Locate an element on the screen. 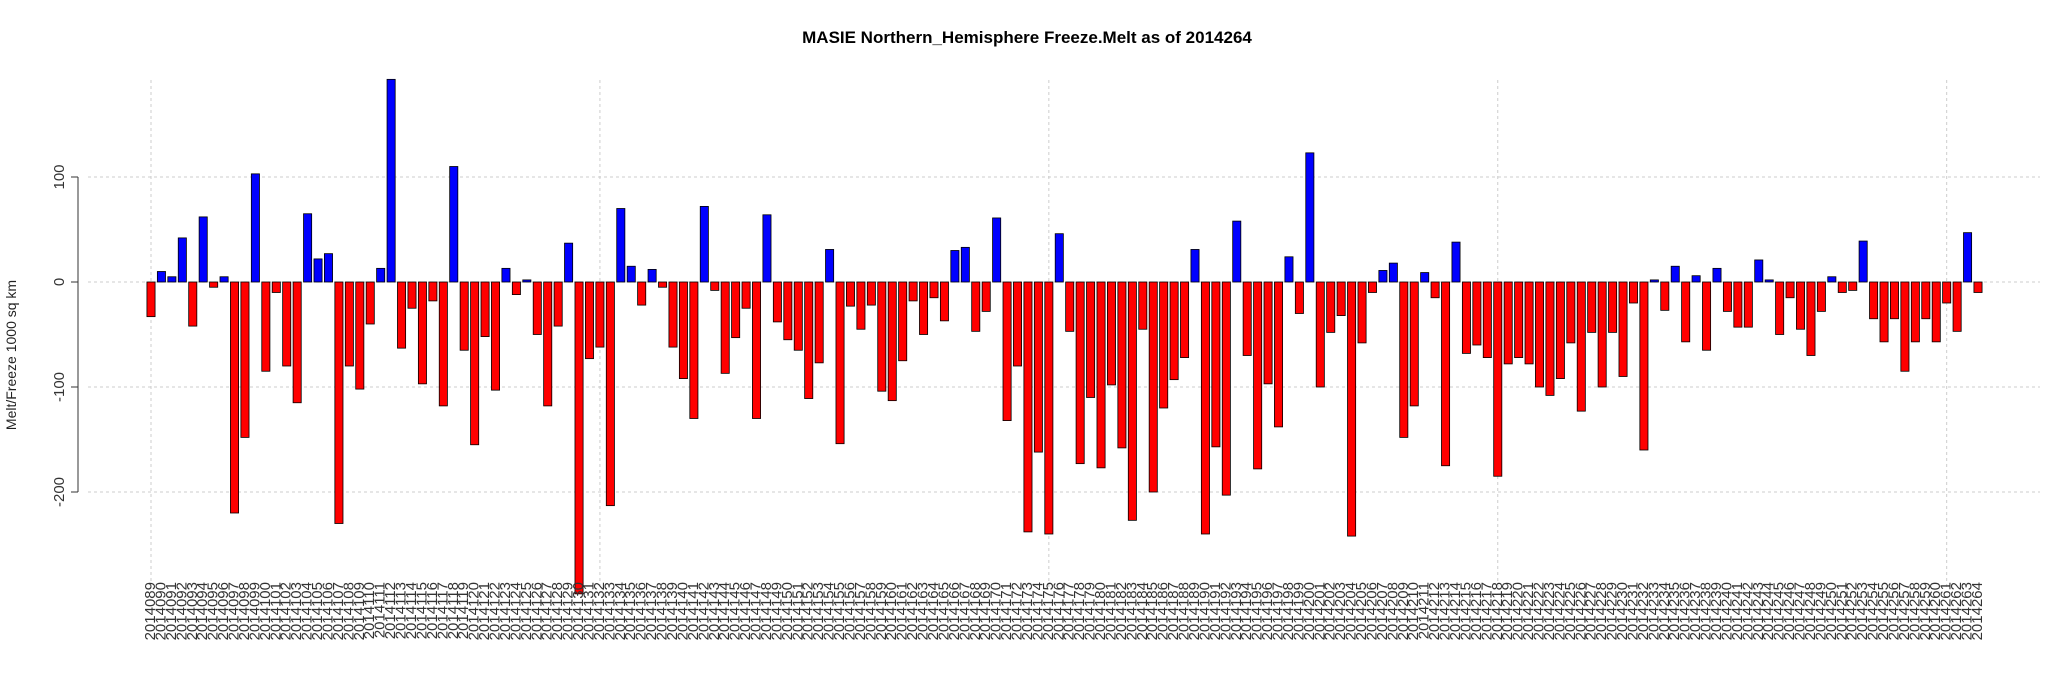 The height and width of the screenshot is (684, 2054). x-tick-label: 2014253 is located at coordinates (1862, 611).